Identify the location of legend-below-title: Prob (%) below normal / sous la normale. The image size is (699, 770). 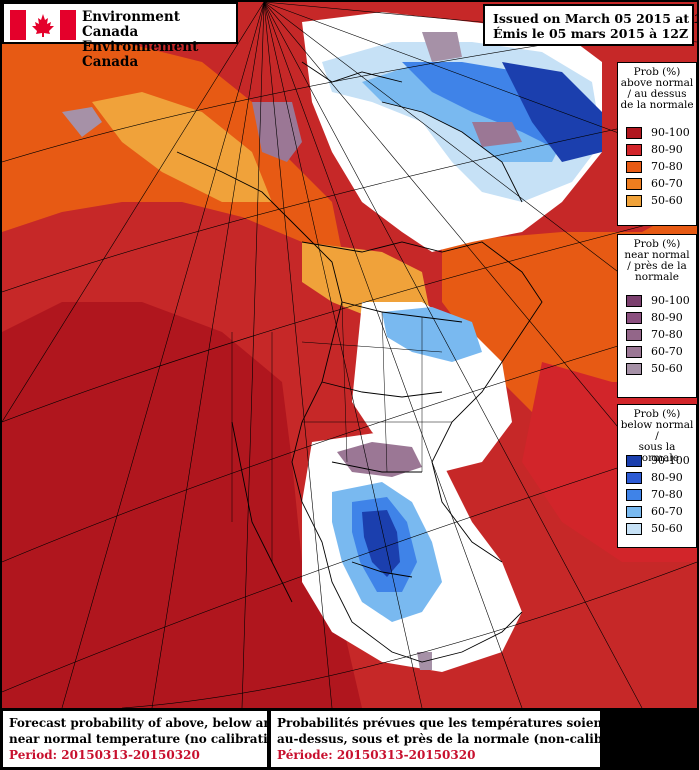
(657, 434).